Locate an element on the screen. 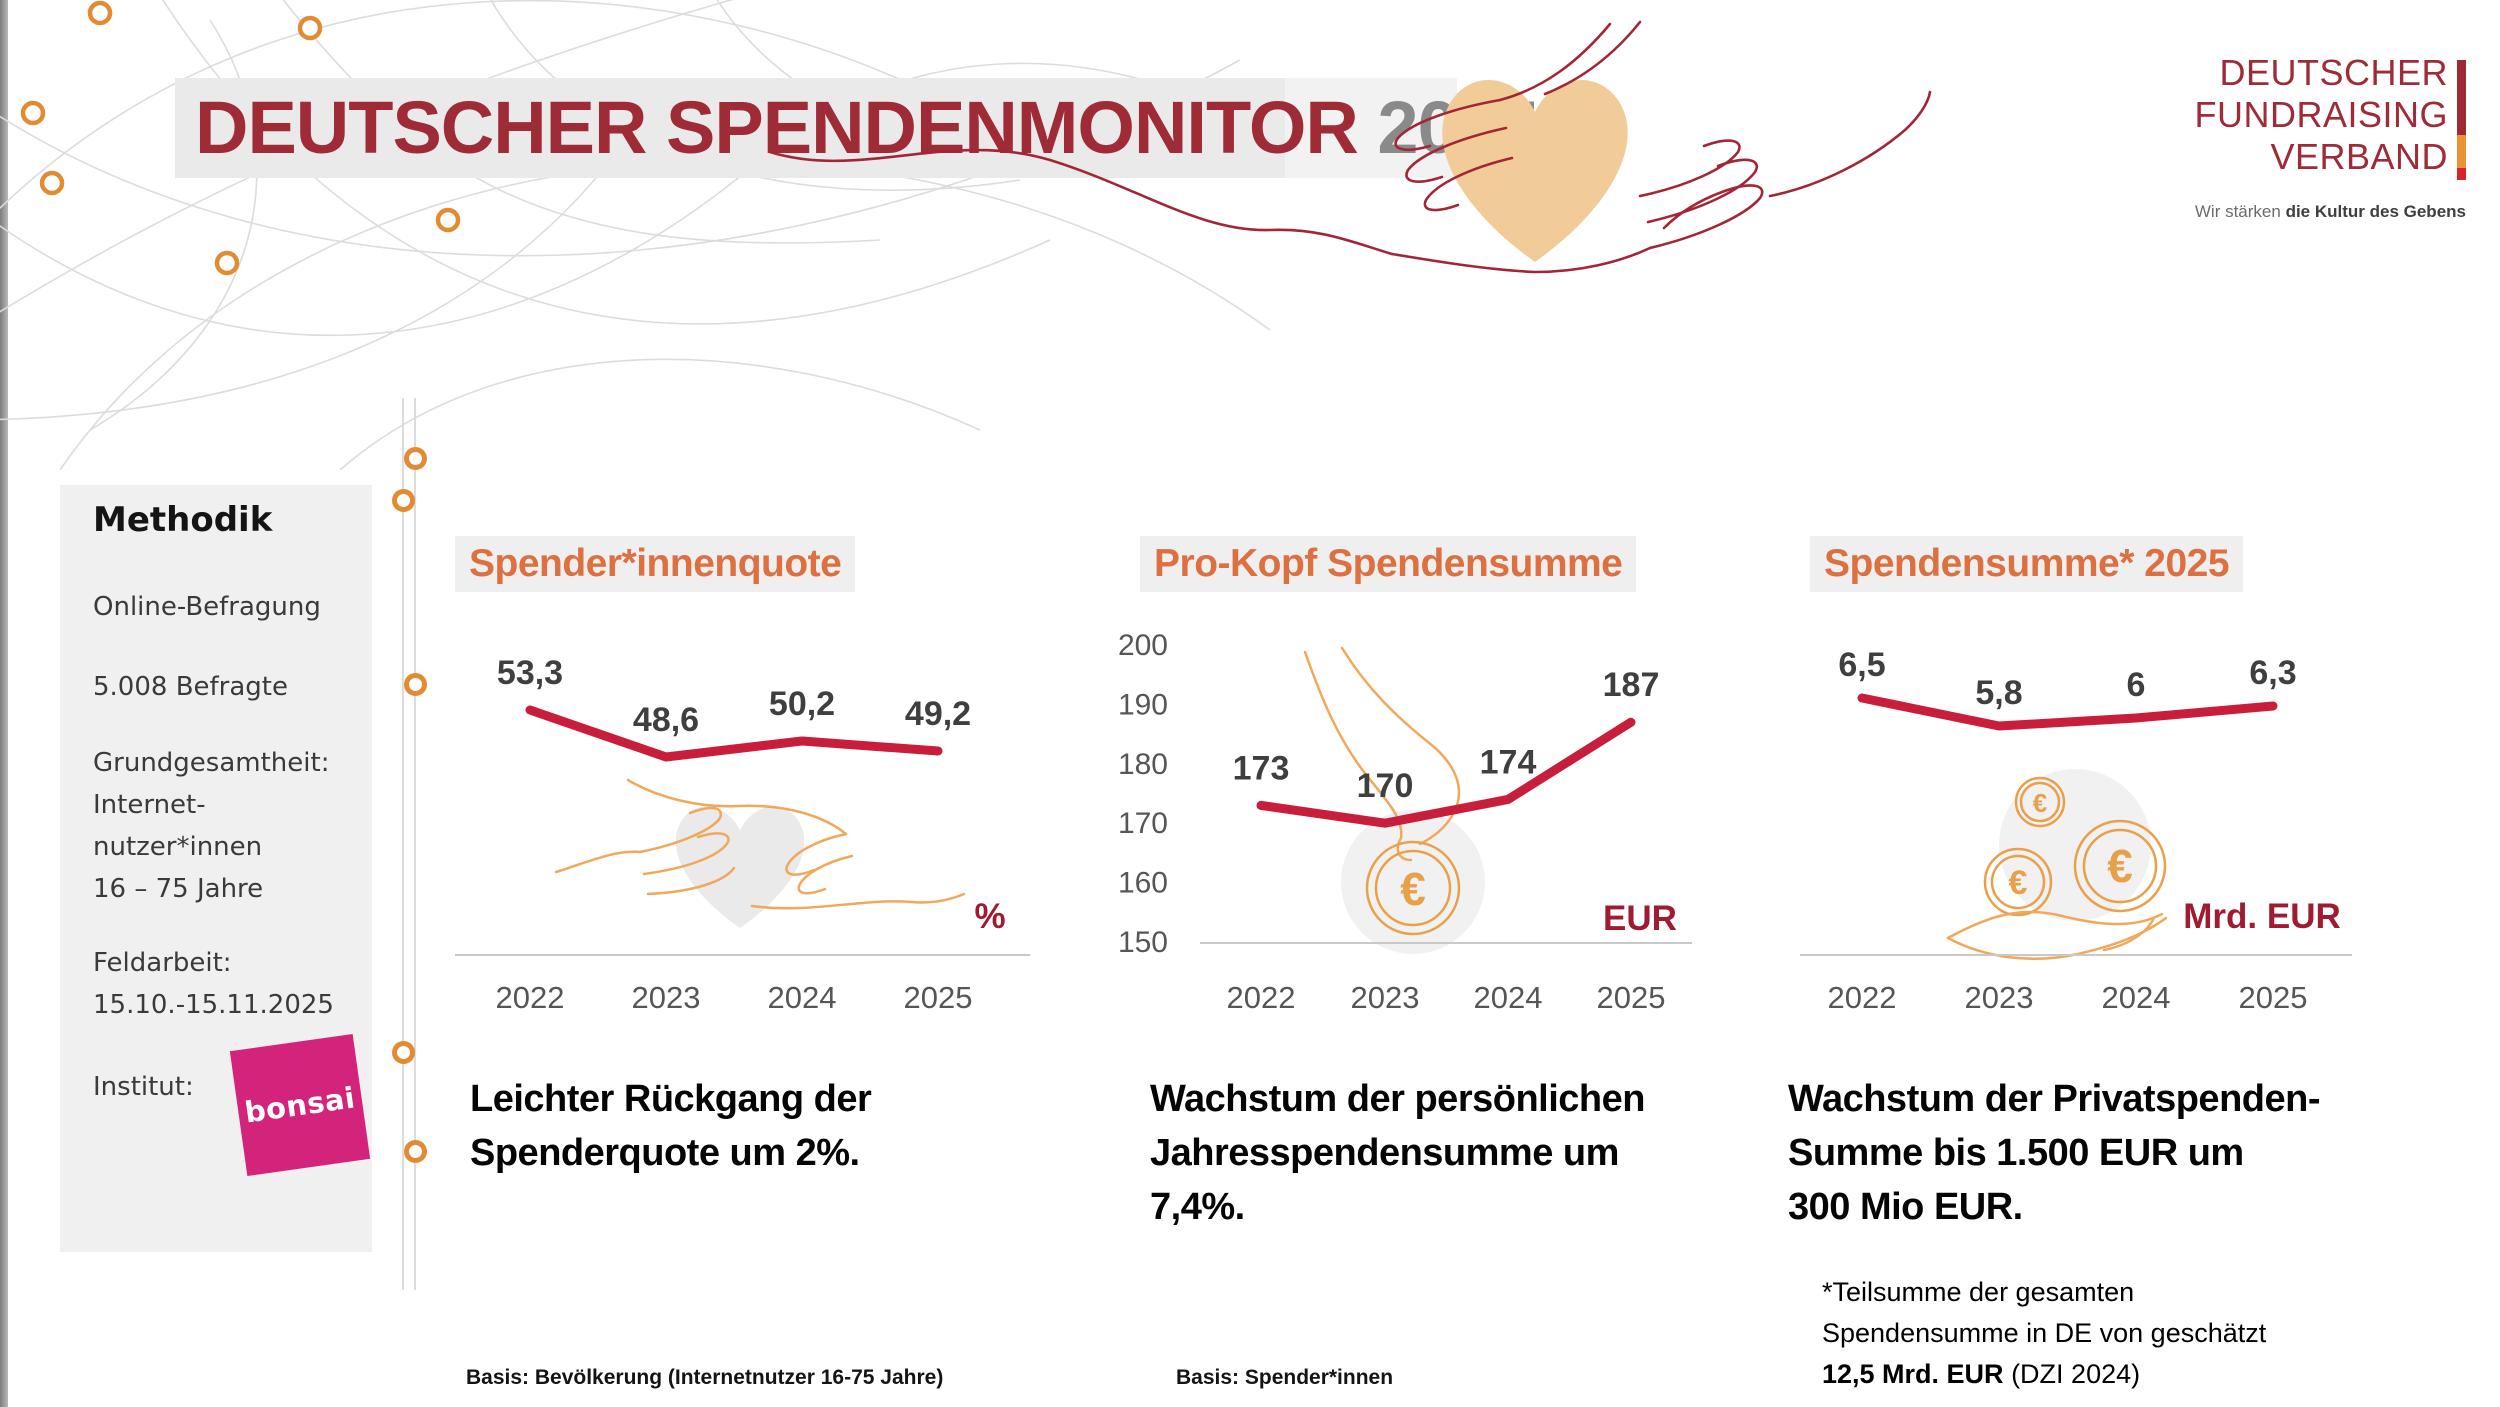  methodik-heading: Methodik is located at coordinates (183, 520).